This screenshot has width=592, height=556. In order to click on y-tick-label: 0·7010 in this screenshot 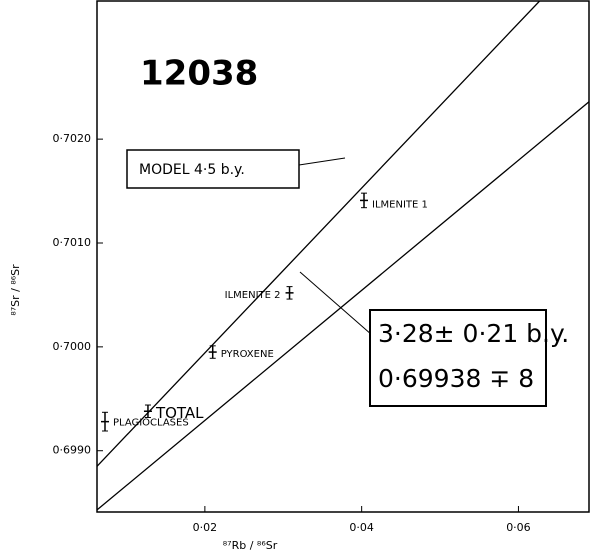, I will do `click(72, 242)`.